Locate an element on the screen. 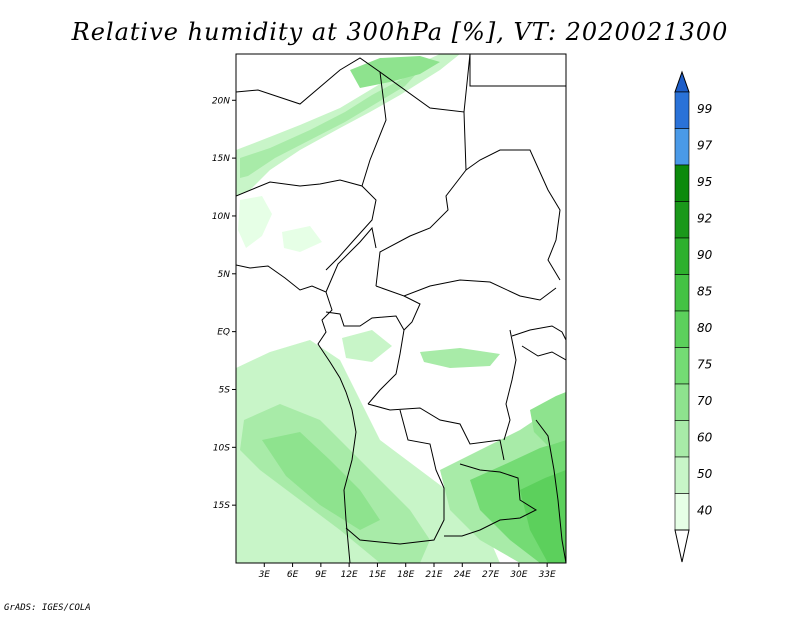  lon-tick-label: 33E is located at coordinates (547, 575).